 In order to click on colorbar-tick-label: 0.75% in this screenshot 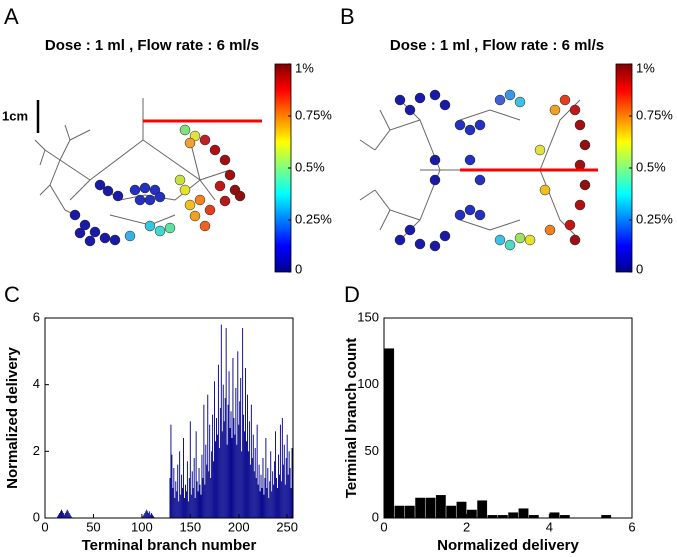, I will do `click(654, 114)`.